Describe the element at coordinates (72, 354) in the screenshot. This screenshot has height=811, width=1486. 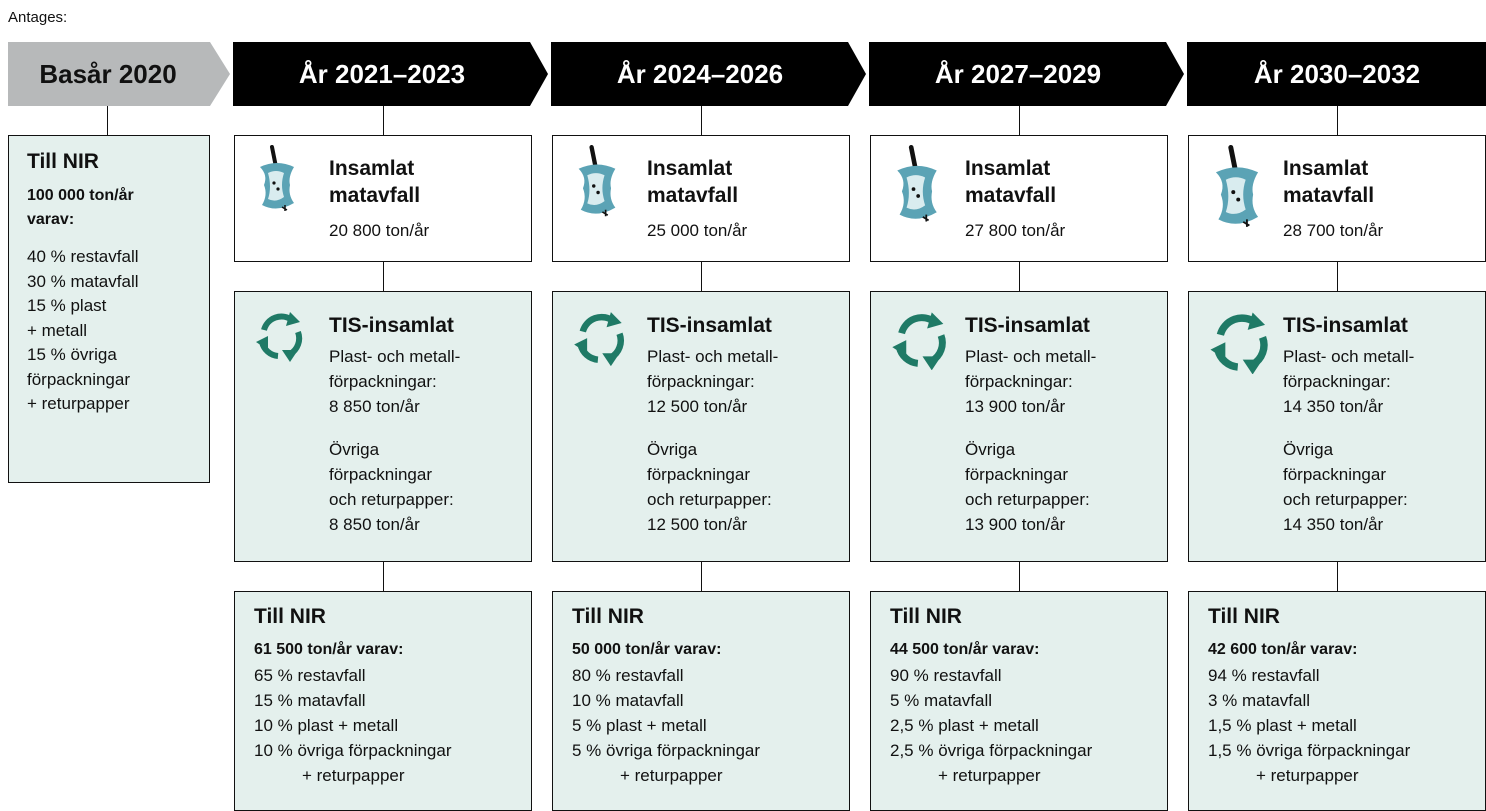
I see `base-line: 15 % övriga` at that location.